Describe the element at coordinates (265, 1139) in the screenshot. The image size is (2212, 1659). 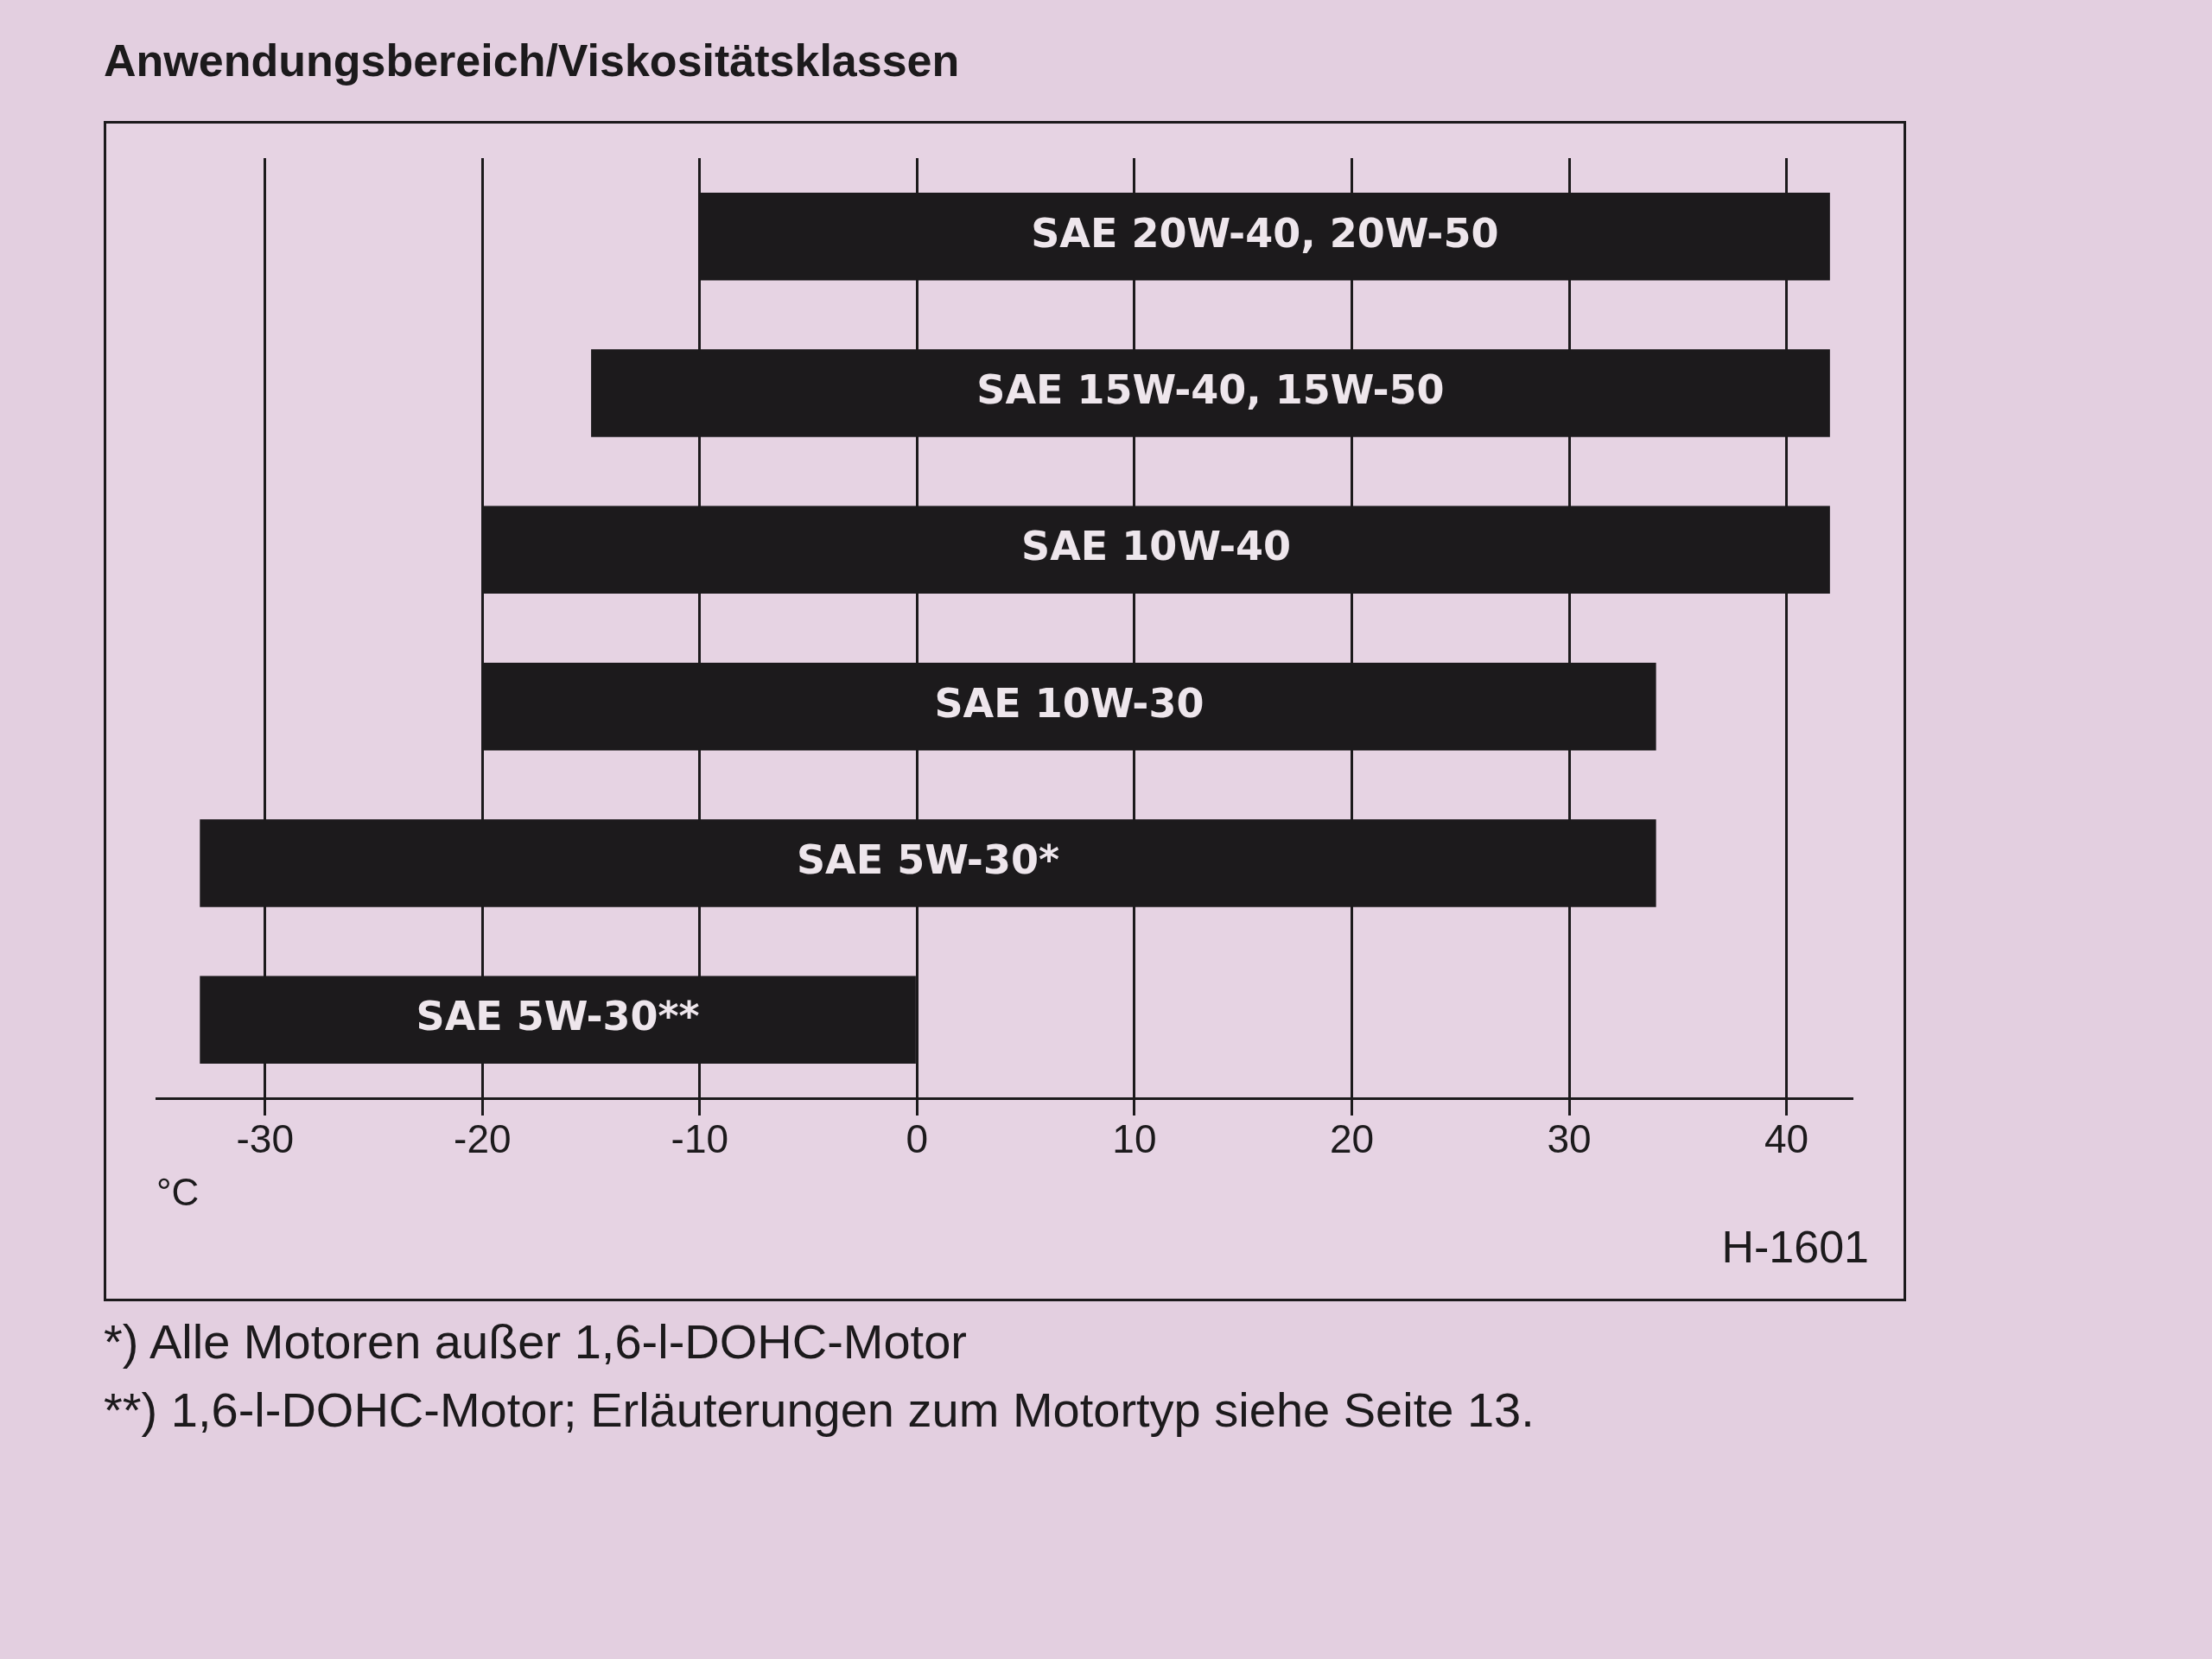
I see `x-tick-label: -30` at that location.